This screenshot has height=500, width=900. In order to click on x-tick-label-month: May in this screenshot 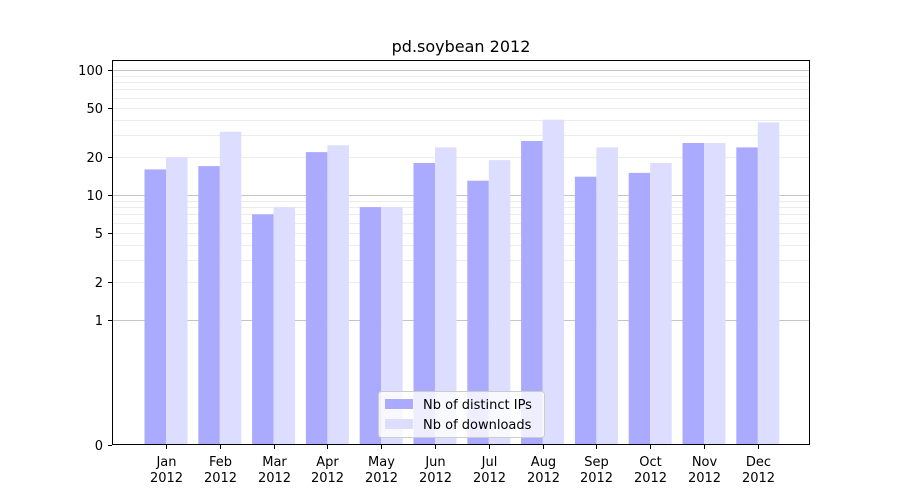, I will do `click(381, 462)`.